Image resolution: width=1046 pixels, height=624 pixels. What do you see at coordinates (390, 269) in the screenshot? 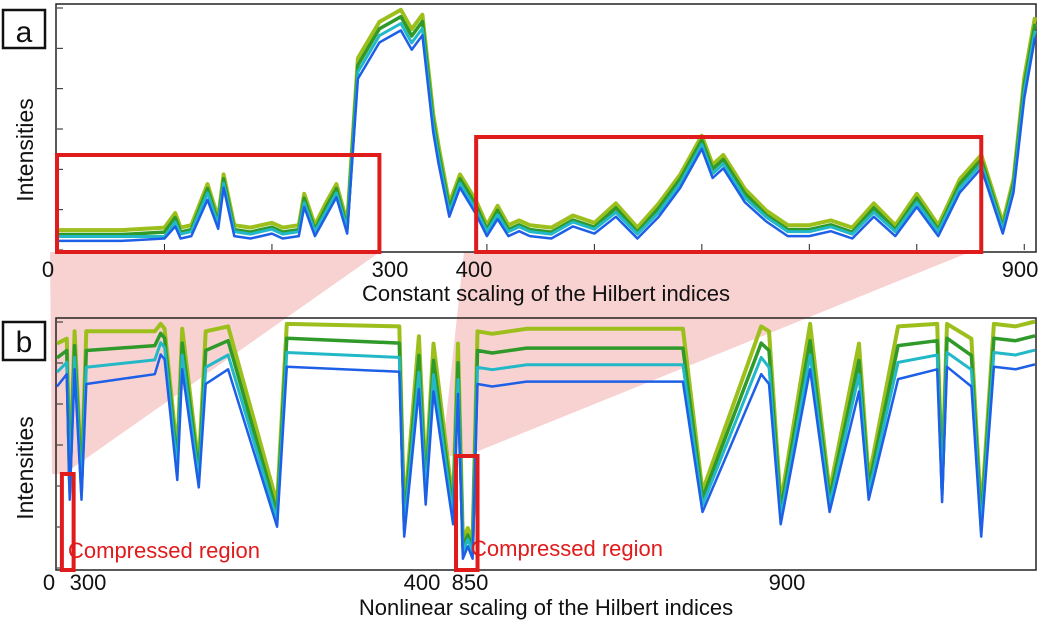
I see `x-tick-label-a-300: 300` at bounding box center [390, 269].